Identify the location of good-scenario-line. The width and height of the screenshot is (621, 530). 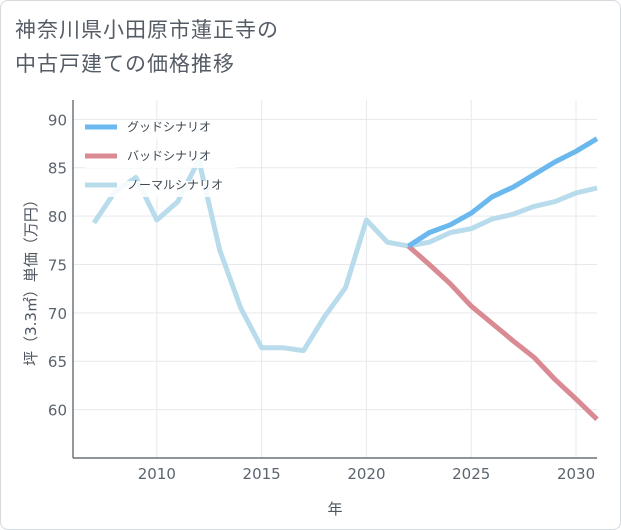
(503, 192).